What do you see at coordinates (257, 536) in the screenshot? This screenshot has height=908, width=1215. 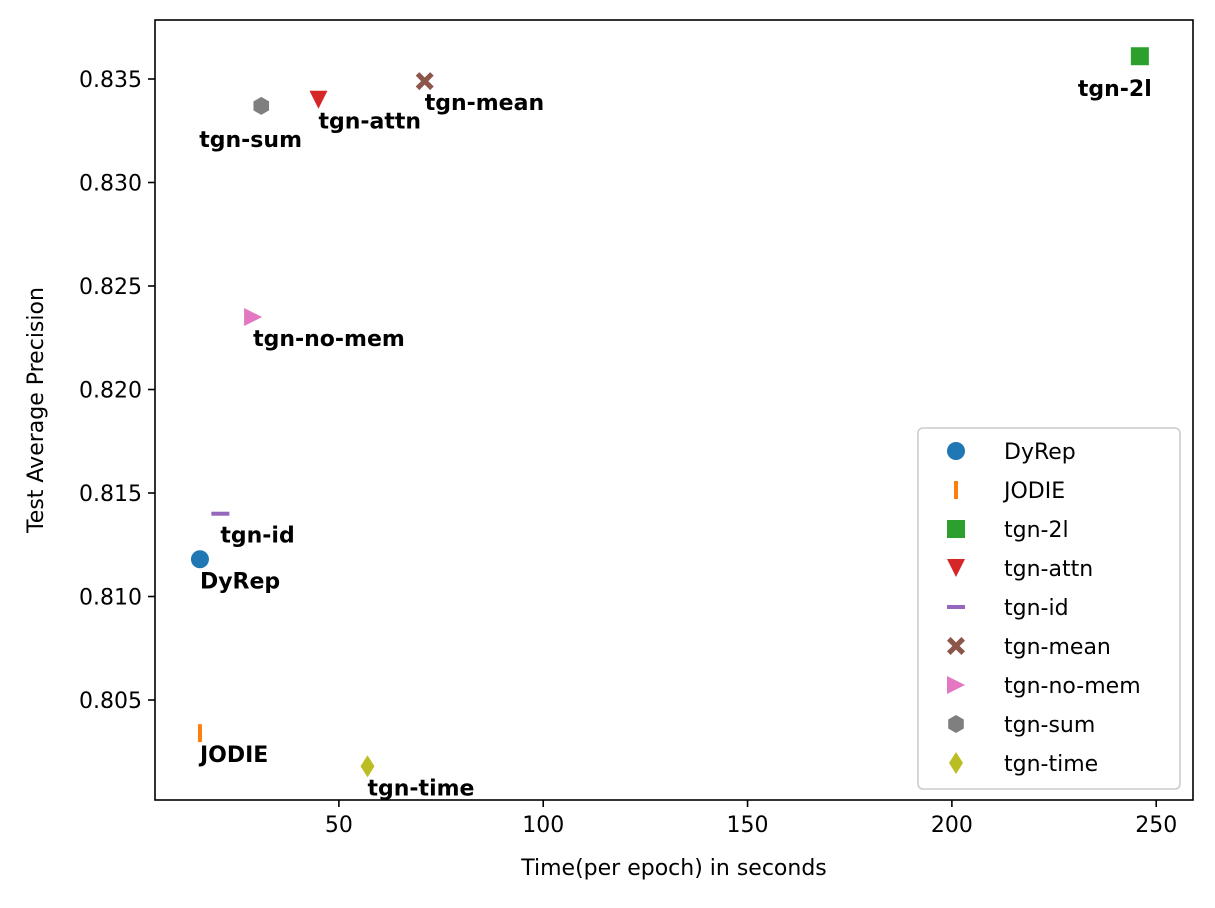 I see `point-label-tgn-id: tgn-id` at bounding box center [257, 536].